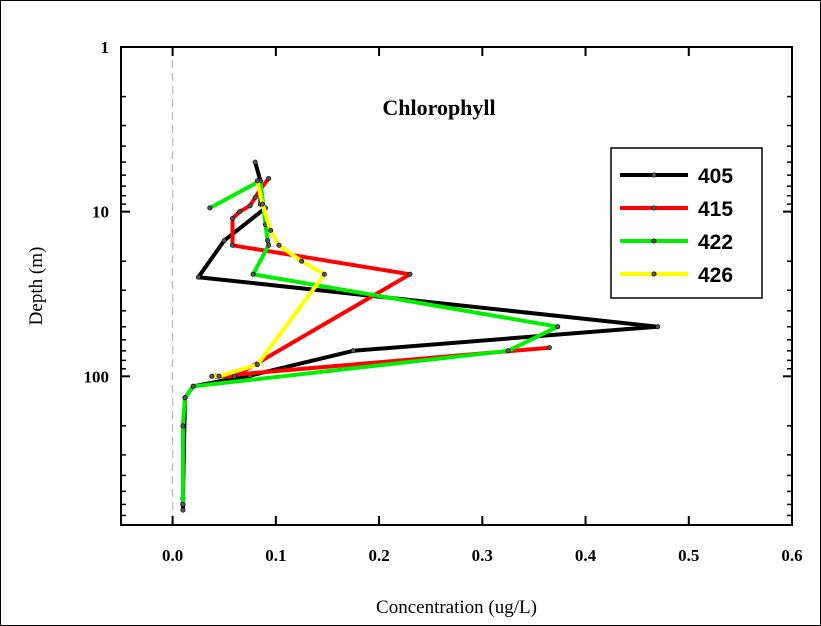 The width and height of the screenshot is (821, 626). Describe the element at coordinates (172, 555) in the screenshot. I see `x-tick-label: 0.0` at that location.